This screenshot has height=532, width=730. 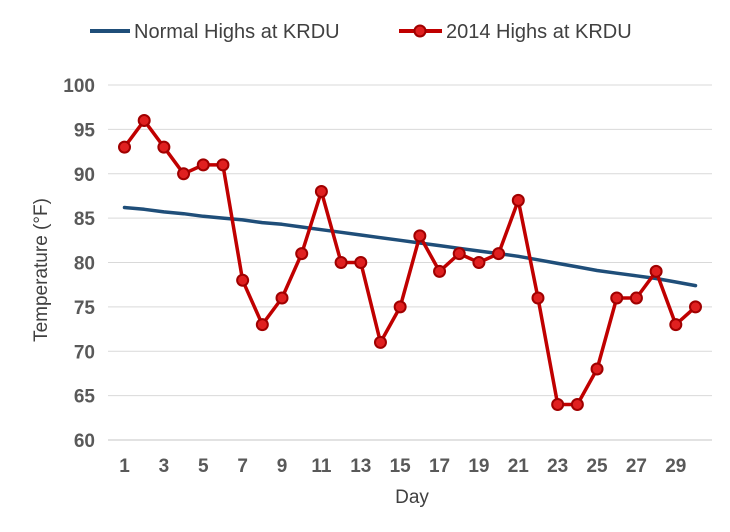 What do you see at coordinates (478, 466) in the screenshot?
I see `x-tick-label: 19` at bounding box center [478, 466].